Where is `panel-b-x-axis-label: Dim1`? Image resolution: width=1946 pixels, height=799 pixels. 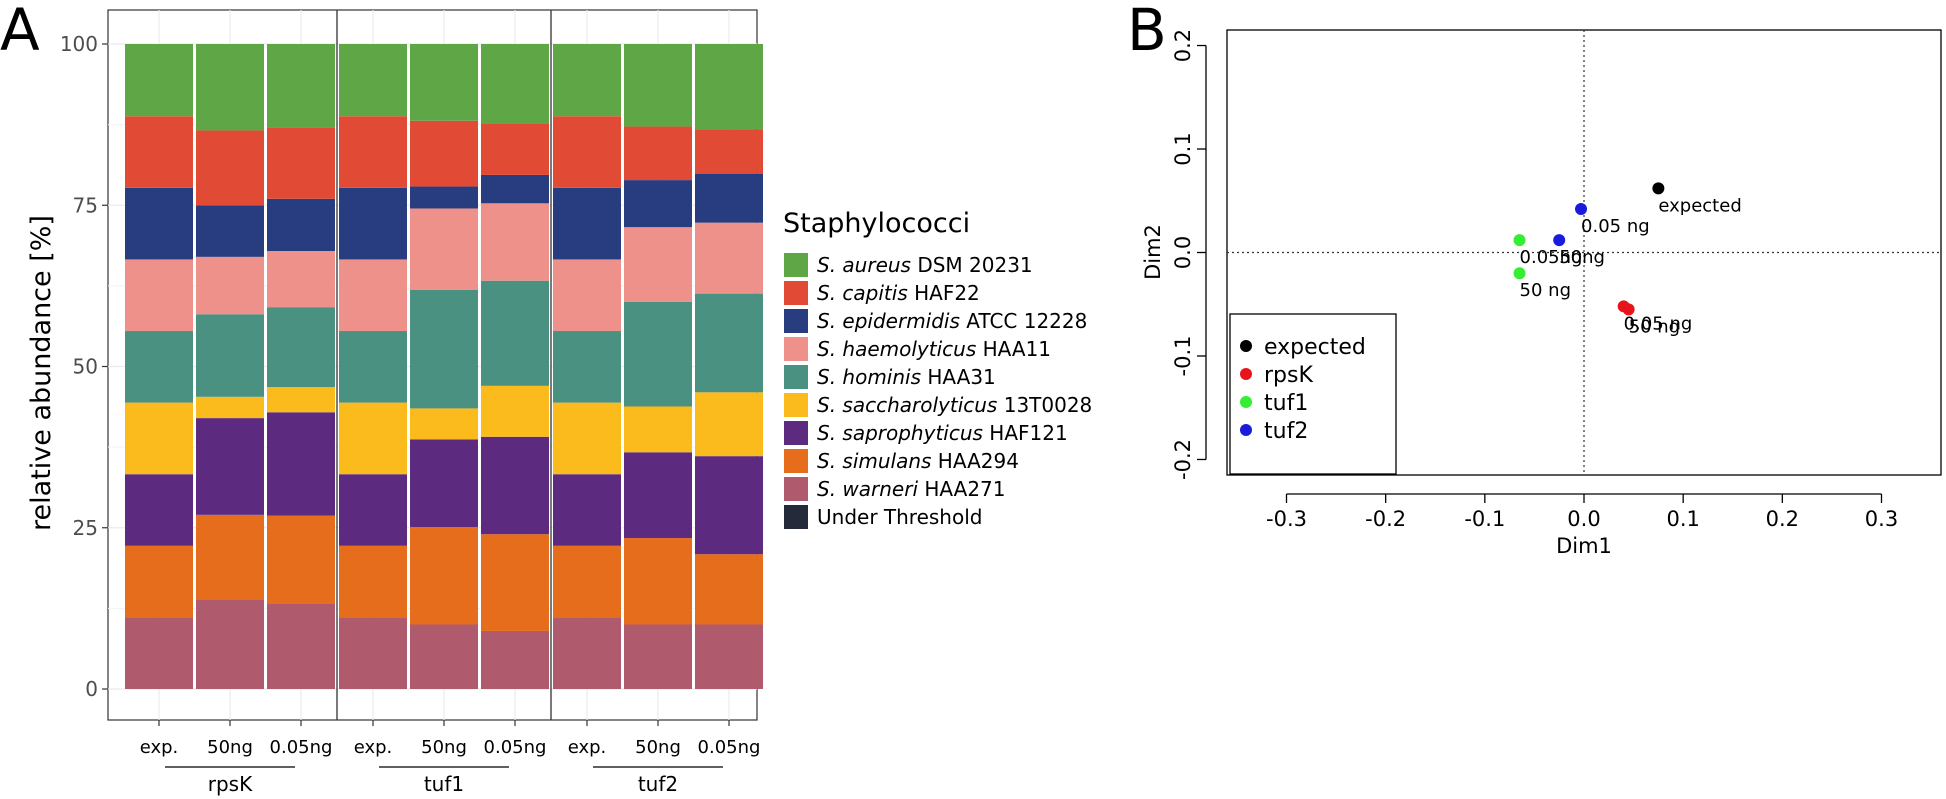 panel-b-x-axis-label: Dim1 is located at coordinates (1584, 546).